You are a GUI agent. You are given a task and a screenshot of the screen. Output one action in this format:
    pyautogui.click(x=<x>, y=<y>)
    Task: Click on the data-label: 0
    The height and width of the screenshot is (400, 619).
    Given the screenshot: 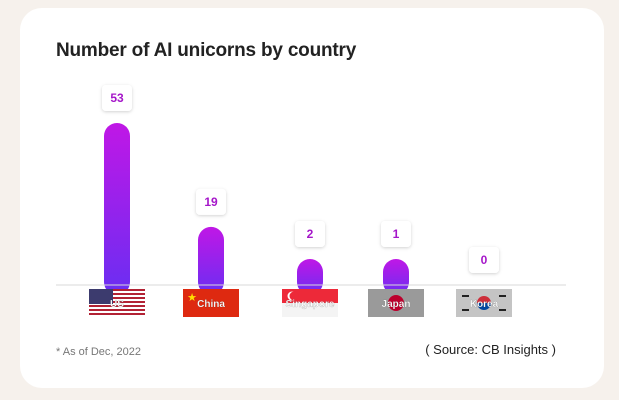 What is the action you would take?
    pyautogui.click(x=484, y=260)
    